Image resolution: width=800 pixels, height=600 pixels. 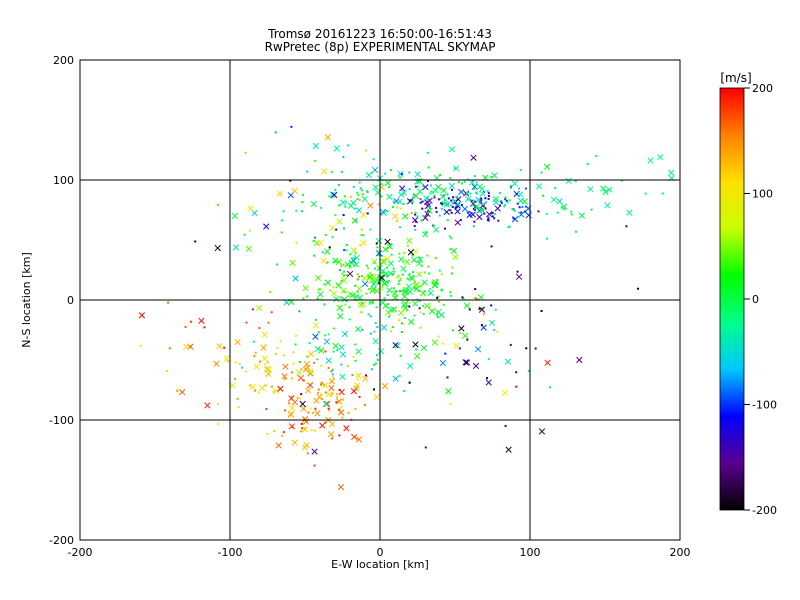 What do you see at coordinates (762, 88) in the screenshot?
I see `colorbar-tick-label: 200` at bounding box center [762, 88].